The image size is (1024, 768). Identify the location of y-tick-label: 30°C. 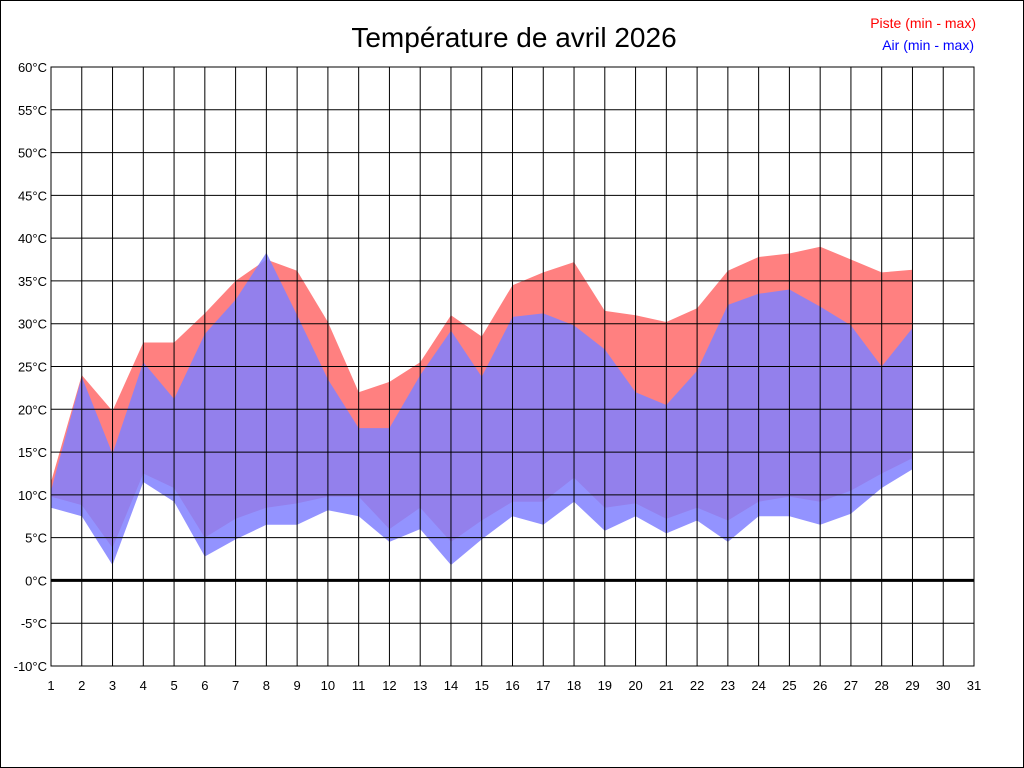
(32, 324).